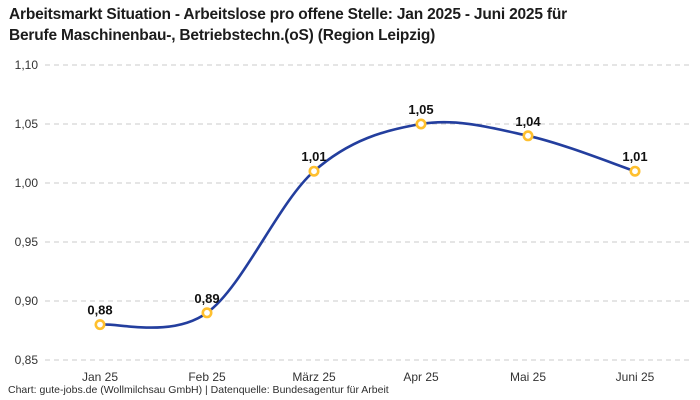  What do you see at coordinates (27, 124) in the screenshot?
I see `y-tick-label: 1,05` at bounding box center [27, 124].